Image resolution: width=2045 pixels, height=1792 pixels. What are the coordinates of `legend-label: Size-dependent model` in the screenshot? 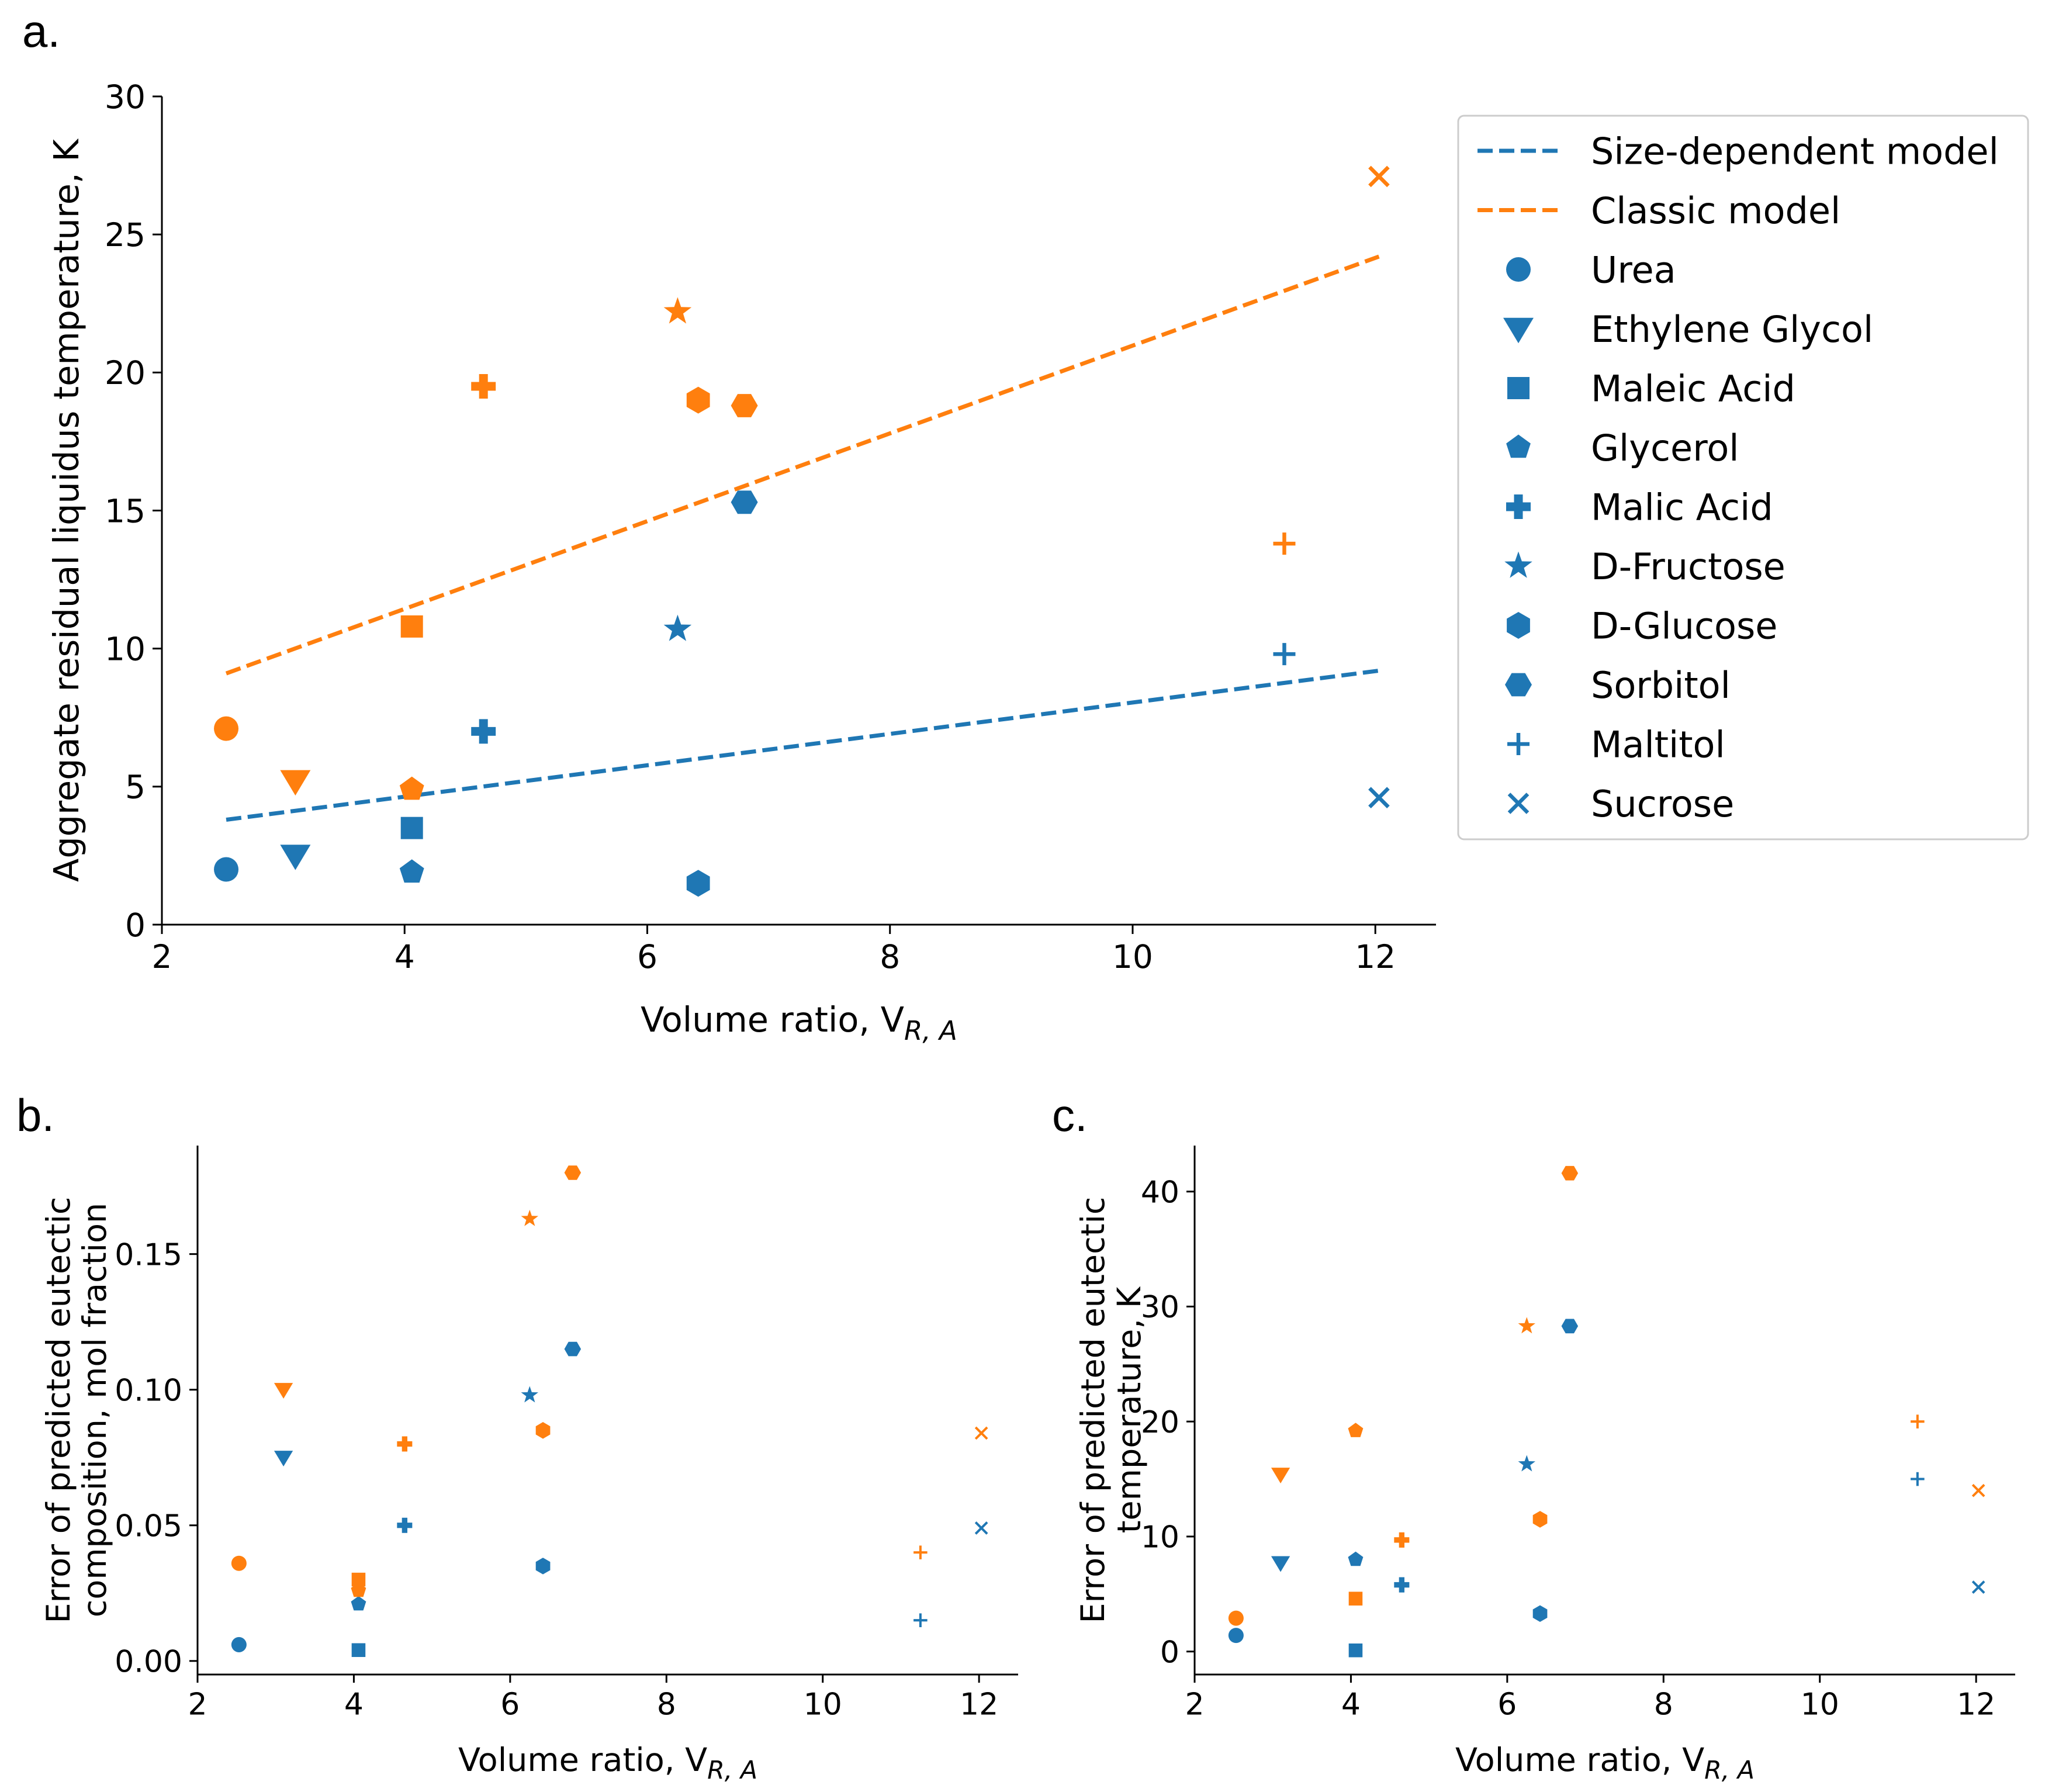 It's located at (1795, 151).